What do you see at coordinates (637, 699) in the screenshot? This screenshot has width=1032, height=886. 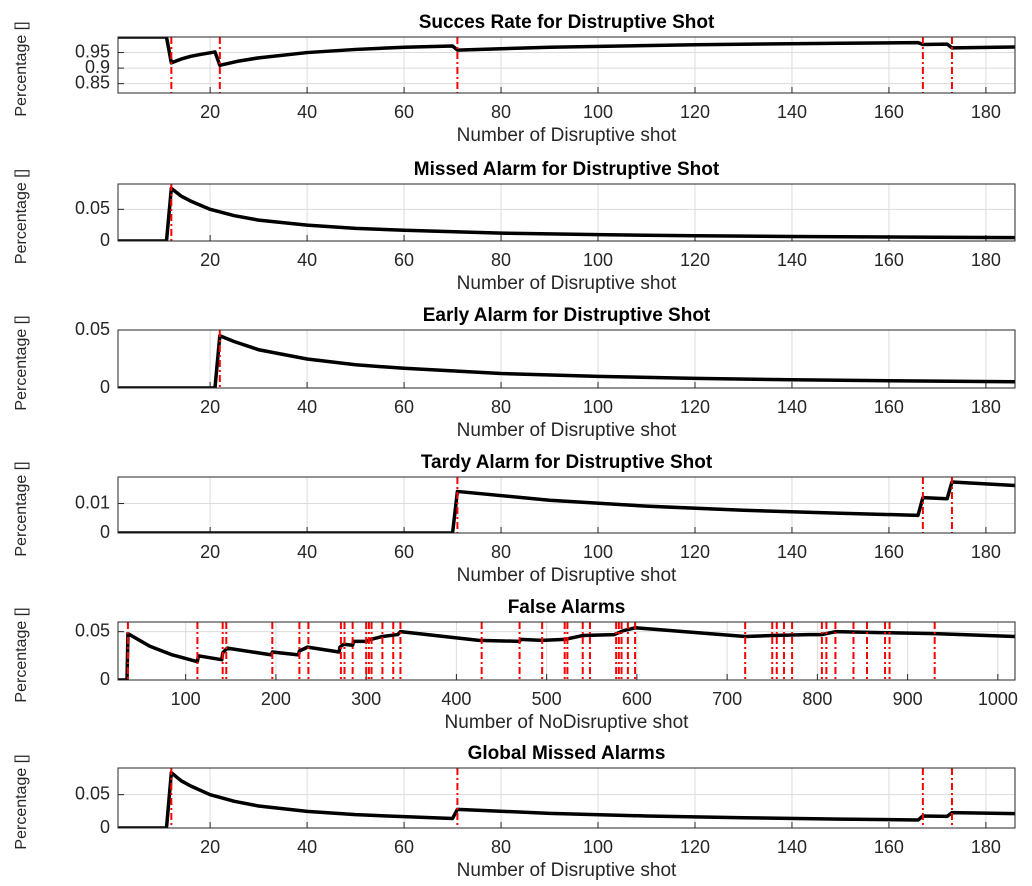 I see `x-tick-label: 600` at bounding box center [637, 699].